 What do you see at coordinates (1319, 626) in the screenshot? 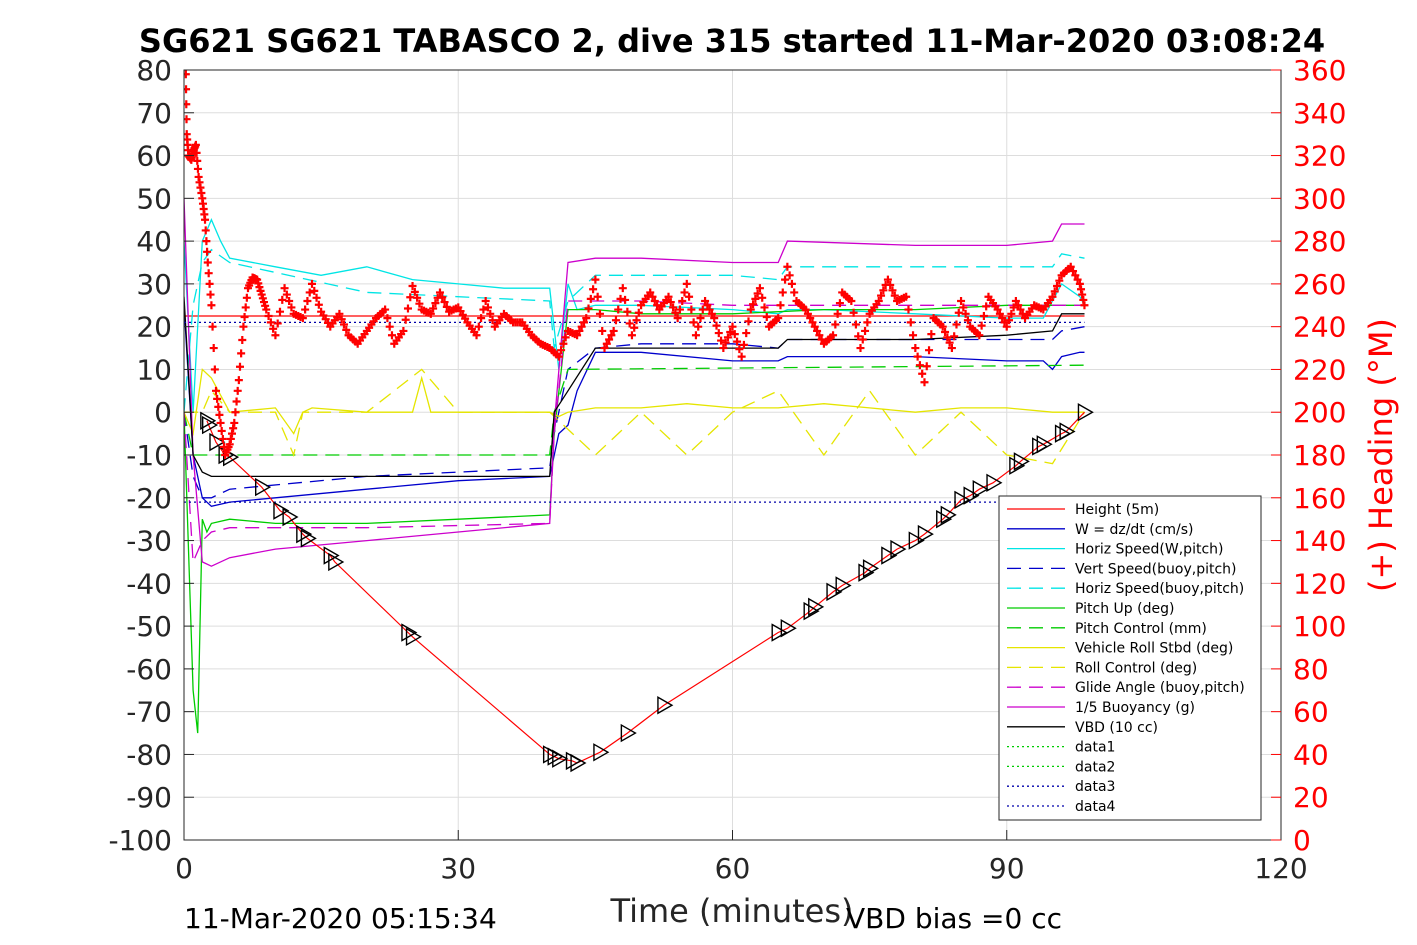
I see `y2-tick-label: 100` at bounding box center [1319, 626].